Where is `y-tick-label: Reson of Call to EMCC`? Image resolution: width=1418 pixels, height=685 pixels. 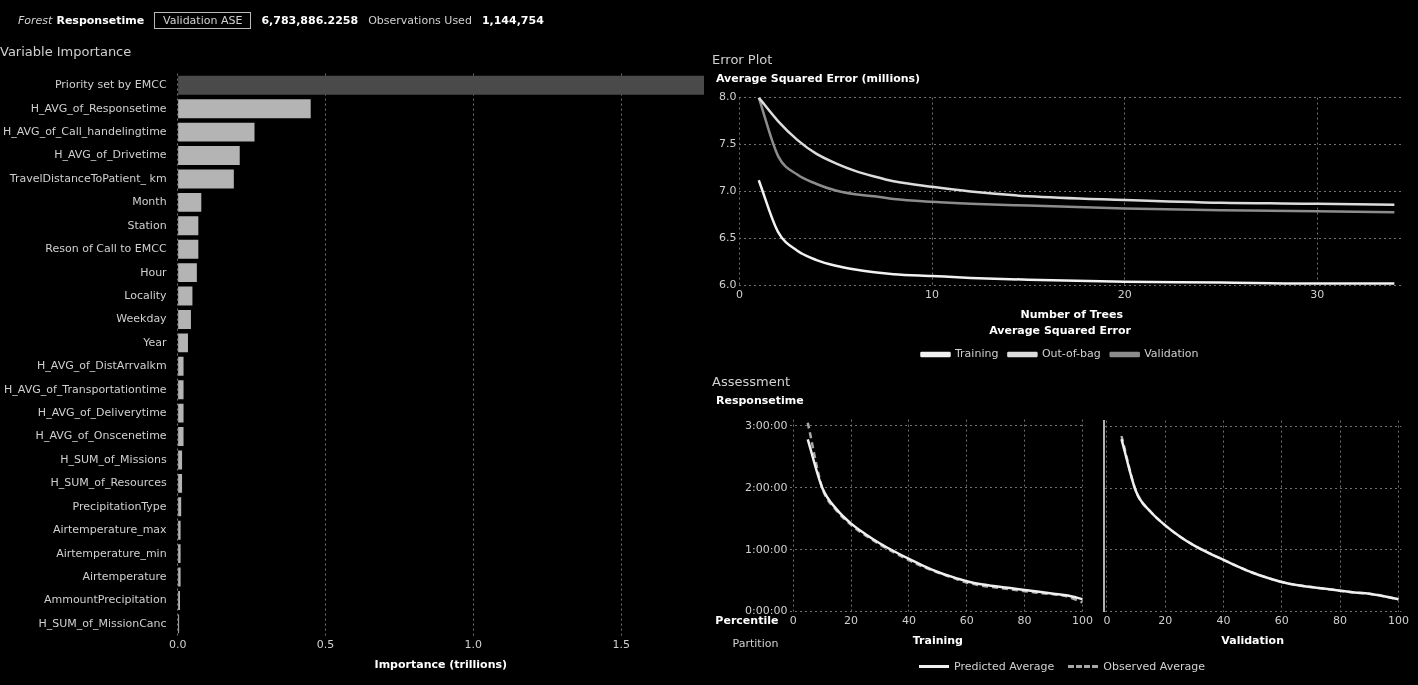 y-tick-label: Reson of Call to EMCC is located at coordinates (106, 249).